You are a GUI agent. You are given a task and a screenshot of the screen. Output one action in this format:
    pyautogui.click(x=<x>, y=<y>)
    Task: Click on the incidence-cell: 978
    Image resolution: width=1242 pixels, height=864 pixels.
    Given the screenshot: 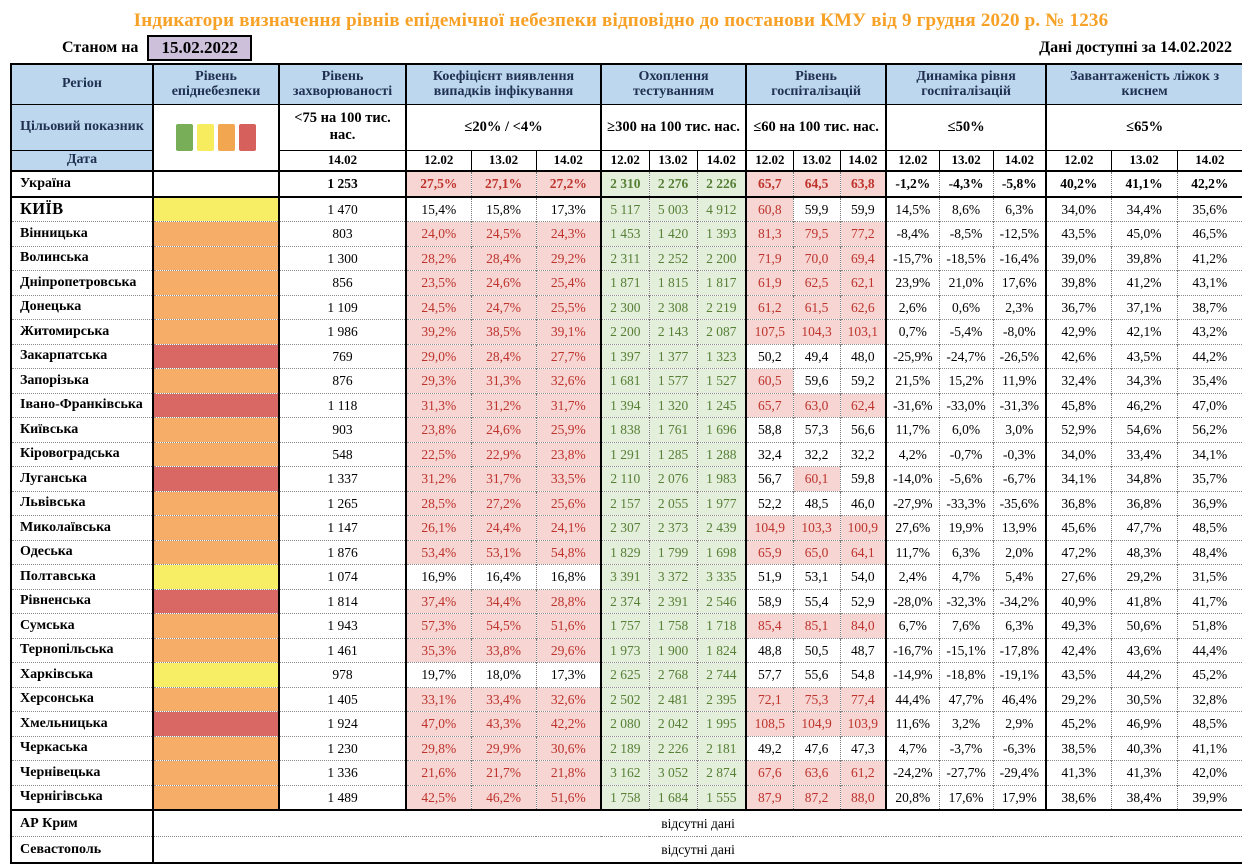 What is the action you would take?
    pyautogui.click(x=342, y=674)
    